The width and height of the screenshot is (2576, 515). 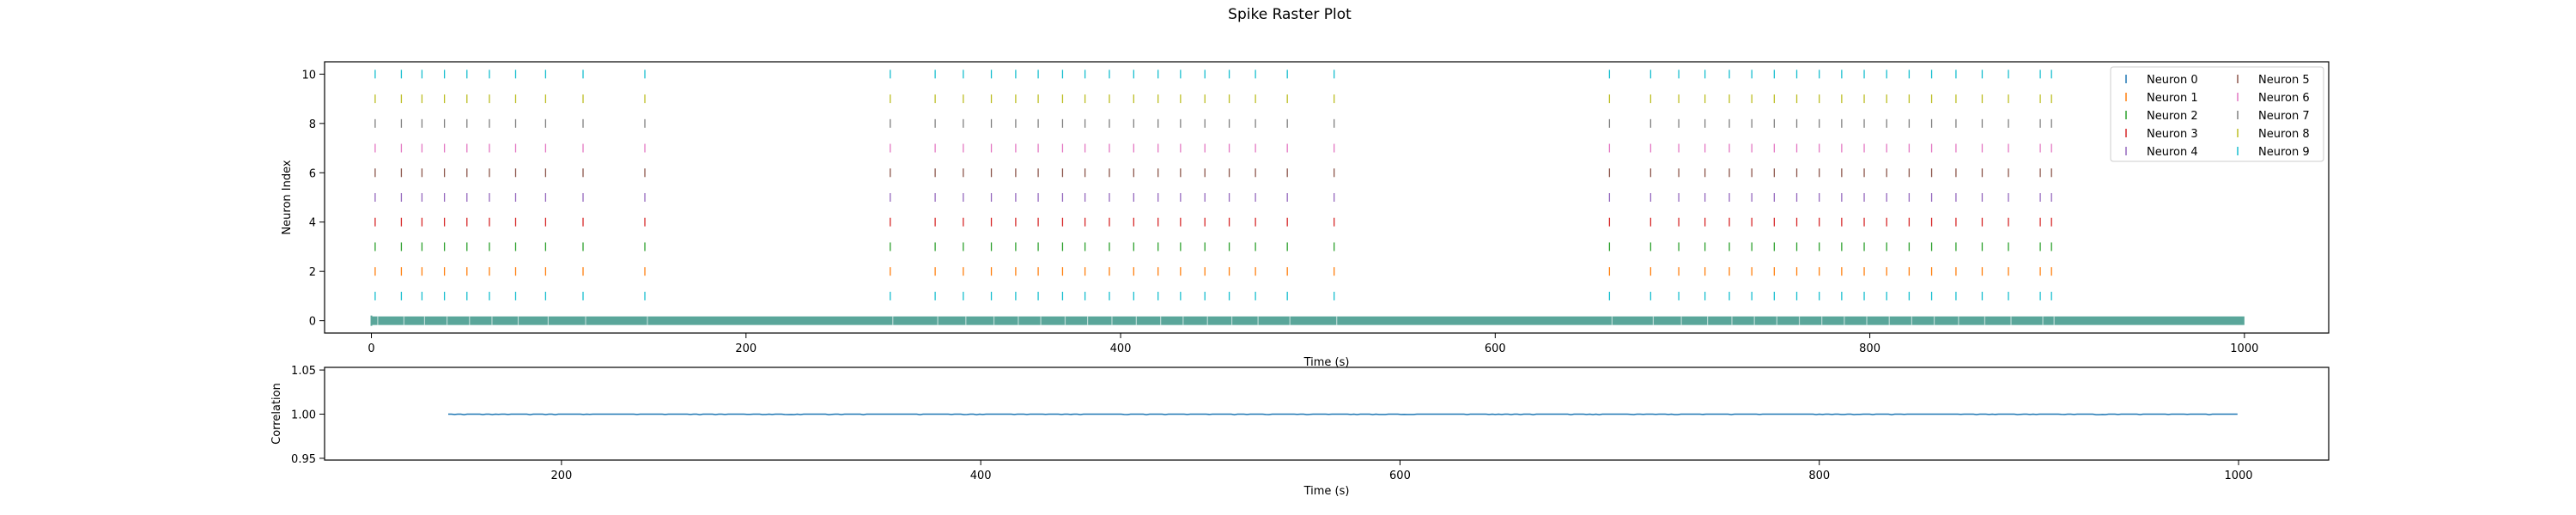 What do you see at coordinates (2172, 80) in the screenshot?
I see `legend-label: Neuron 0` at bounding box center [2172, 80].